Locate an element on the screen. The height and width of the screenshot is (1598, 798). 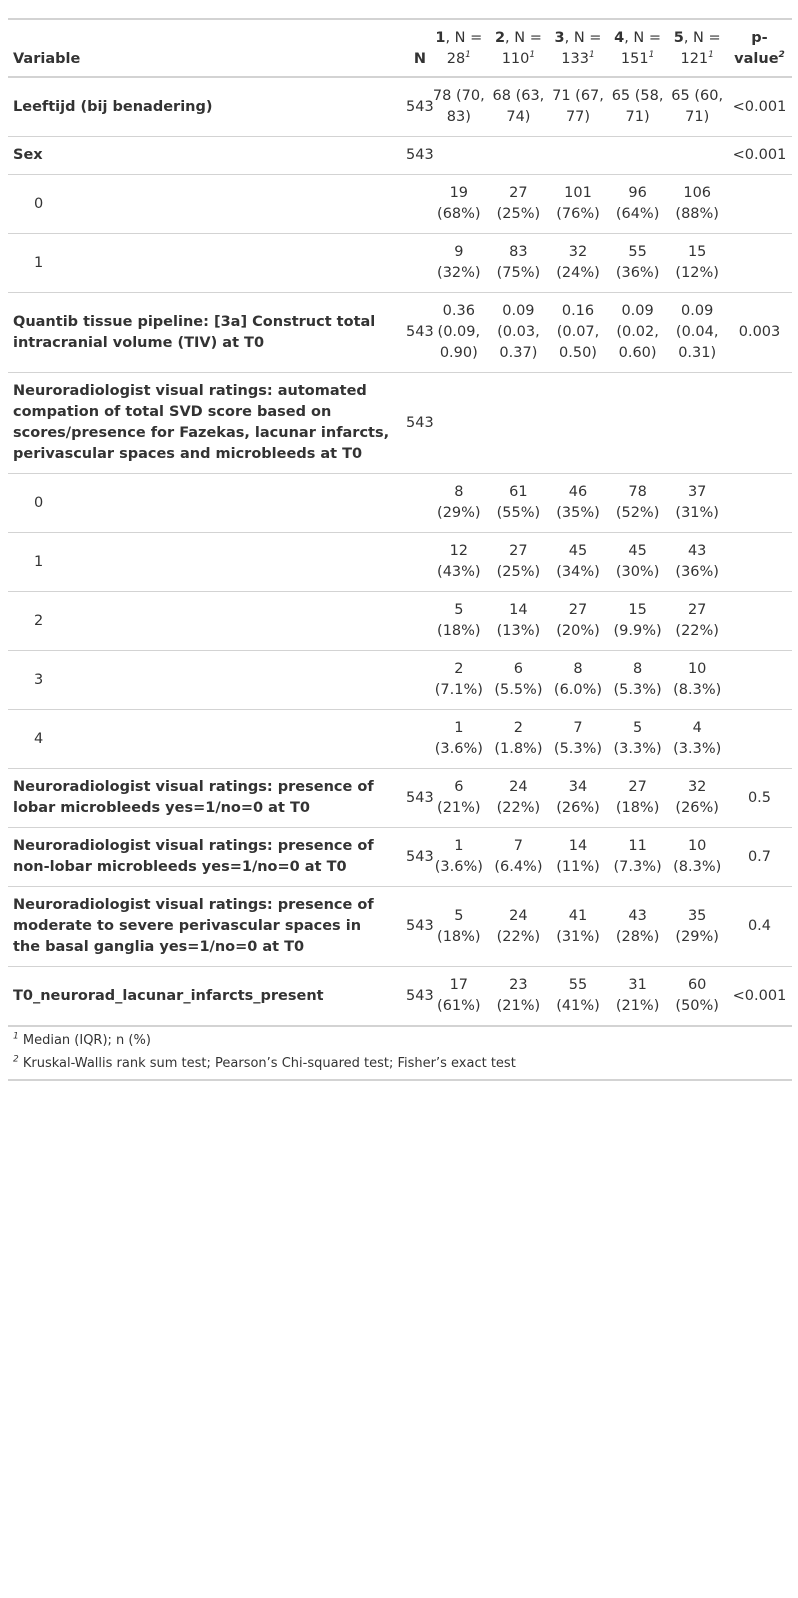
group-3-cell: 55 (41%) is located at coordinates (578, 995).